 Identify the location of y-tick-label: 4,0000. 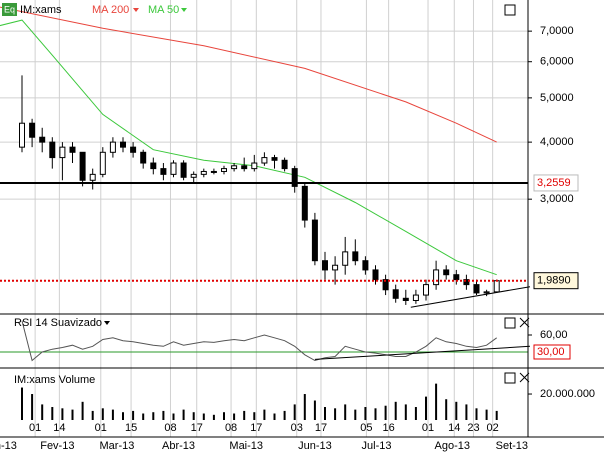
(557, 142).